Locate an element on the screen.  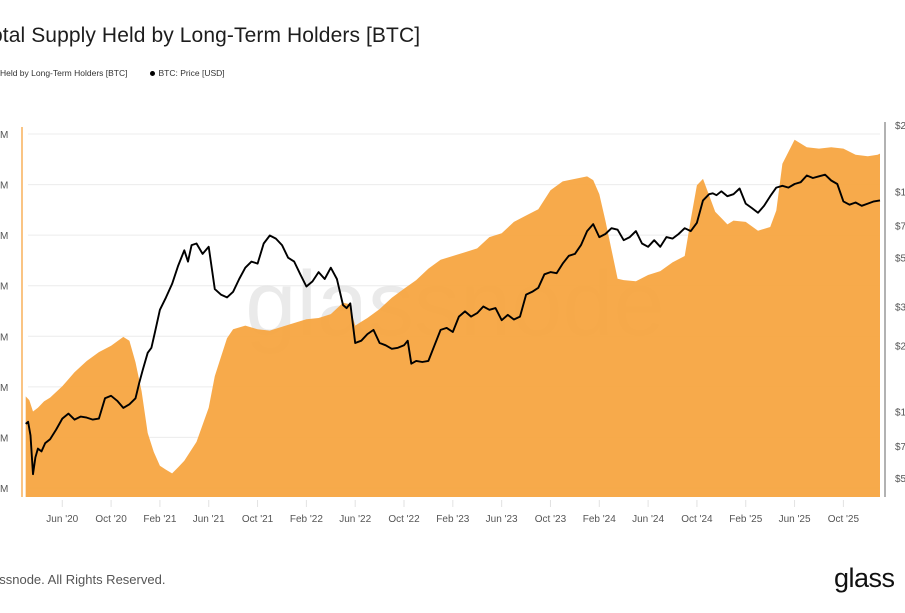
legend-label-lth-supply: pply Held by Long-Term Holders [BTC] is located at coordinates (64, 73).